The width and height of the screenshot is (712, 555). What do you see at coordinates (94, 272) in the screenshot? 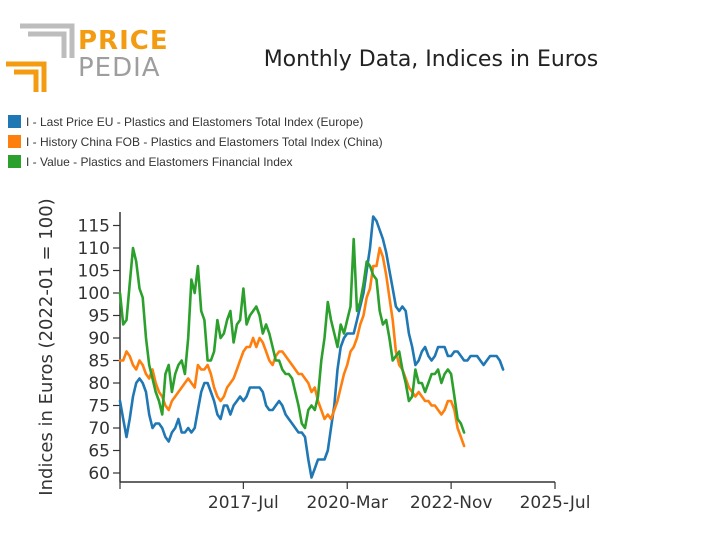
I see `y-tick-label: 105` at bounding box center [94, 272].